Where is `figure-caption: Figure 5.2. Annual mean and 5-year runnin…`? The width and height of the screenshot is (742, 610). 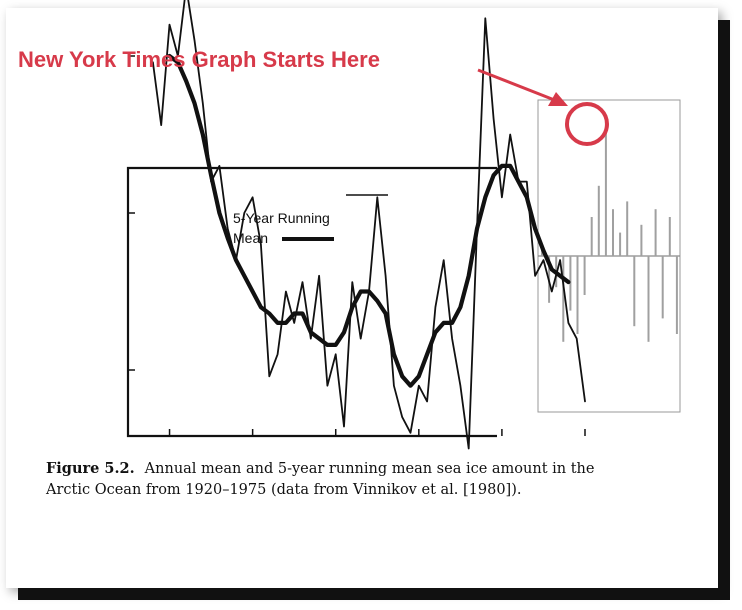
figure-caption: Figure 5.2. Annual mean and 5-year runnin… is located at coordinates (326, 479).